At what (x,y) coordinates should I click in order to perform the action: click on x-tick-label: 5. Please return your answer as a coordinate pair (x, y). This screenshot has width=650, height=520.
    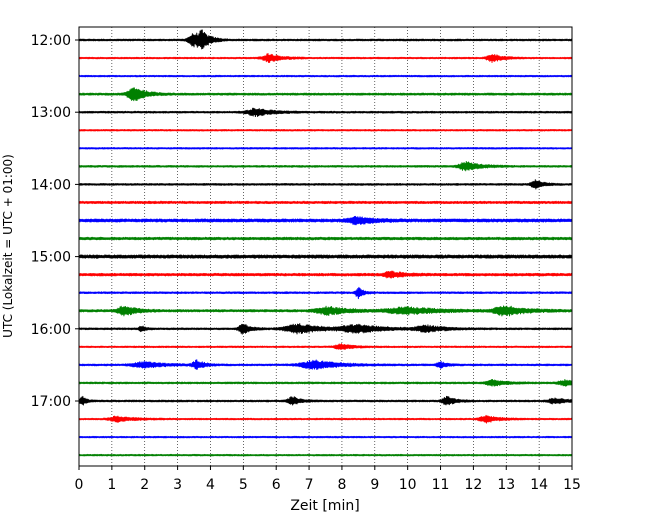
    Looking at the image, I should click on (243, 485).